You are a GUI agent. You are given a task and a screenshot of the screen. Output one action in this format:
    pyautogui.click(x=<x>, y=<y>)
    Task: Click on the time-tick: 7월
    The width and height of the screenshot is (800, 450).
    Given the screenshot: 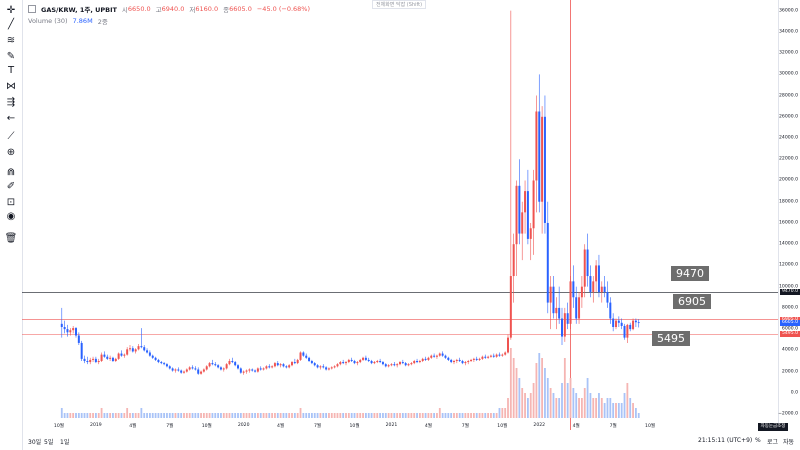 What is the action you would take?
    pyautogui.click(x=318, y=426)
    